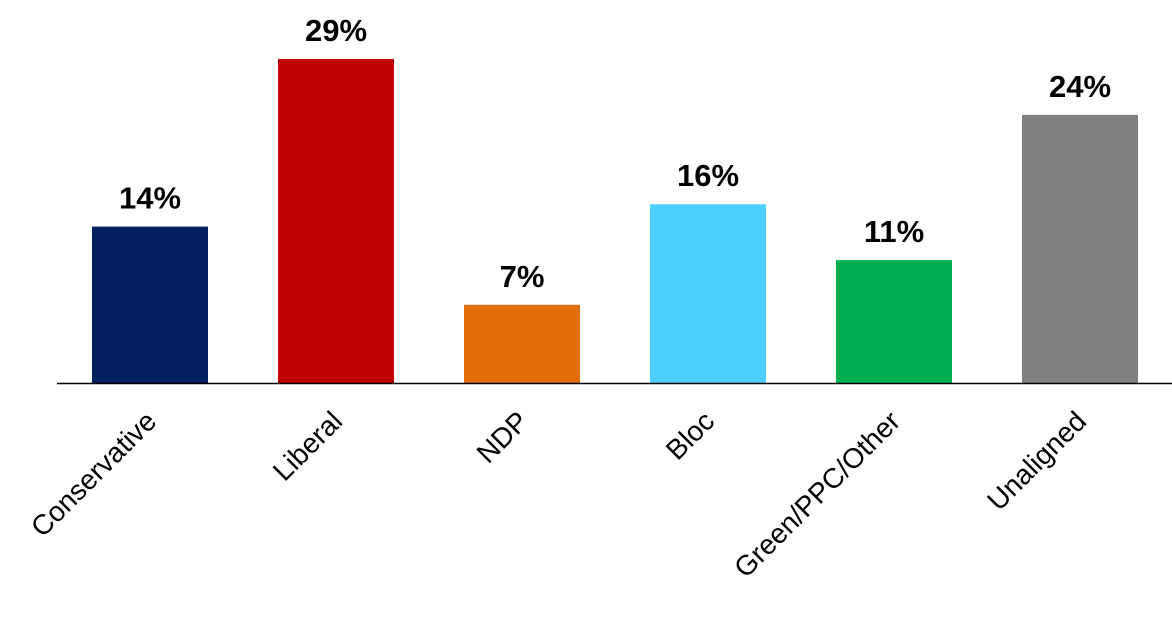  I want to click on category-label-liberal: Liberal, so click(307, 445).